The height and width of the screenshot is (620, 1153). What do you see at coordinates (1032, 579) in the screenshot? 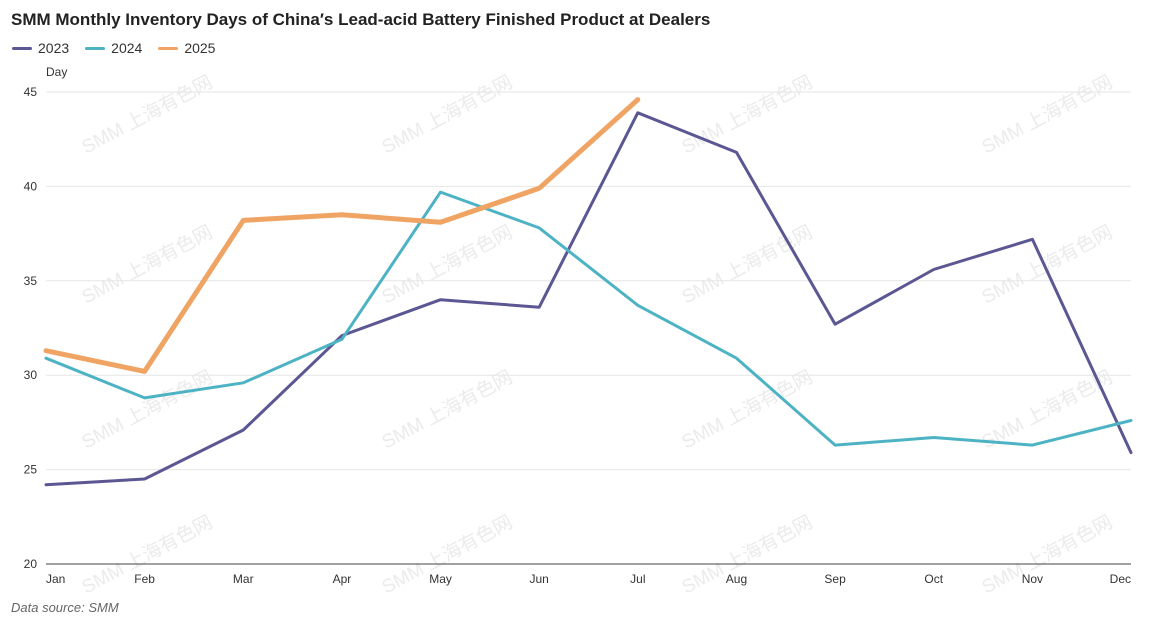
I see `x-tick-label: Nov` at bounding box center [1032, 579].